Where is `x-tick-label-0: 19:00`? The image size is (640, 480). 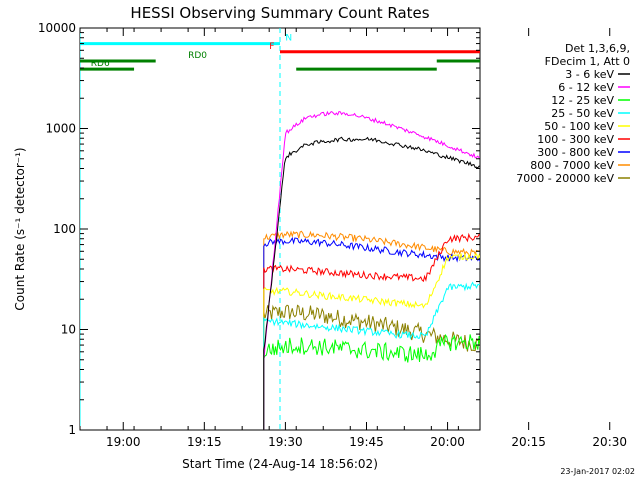 x-tick-label-0: 19:00 is located at coordinates (123, 442).